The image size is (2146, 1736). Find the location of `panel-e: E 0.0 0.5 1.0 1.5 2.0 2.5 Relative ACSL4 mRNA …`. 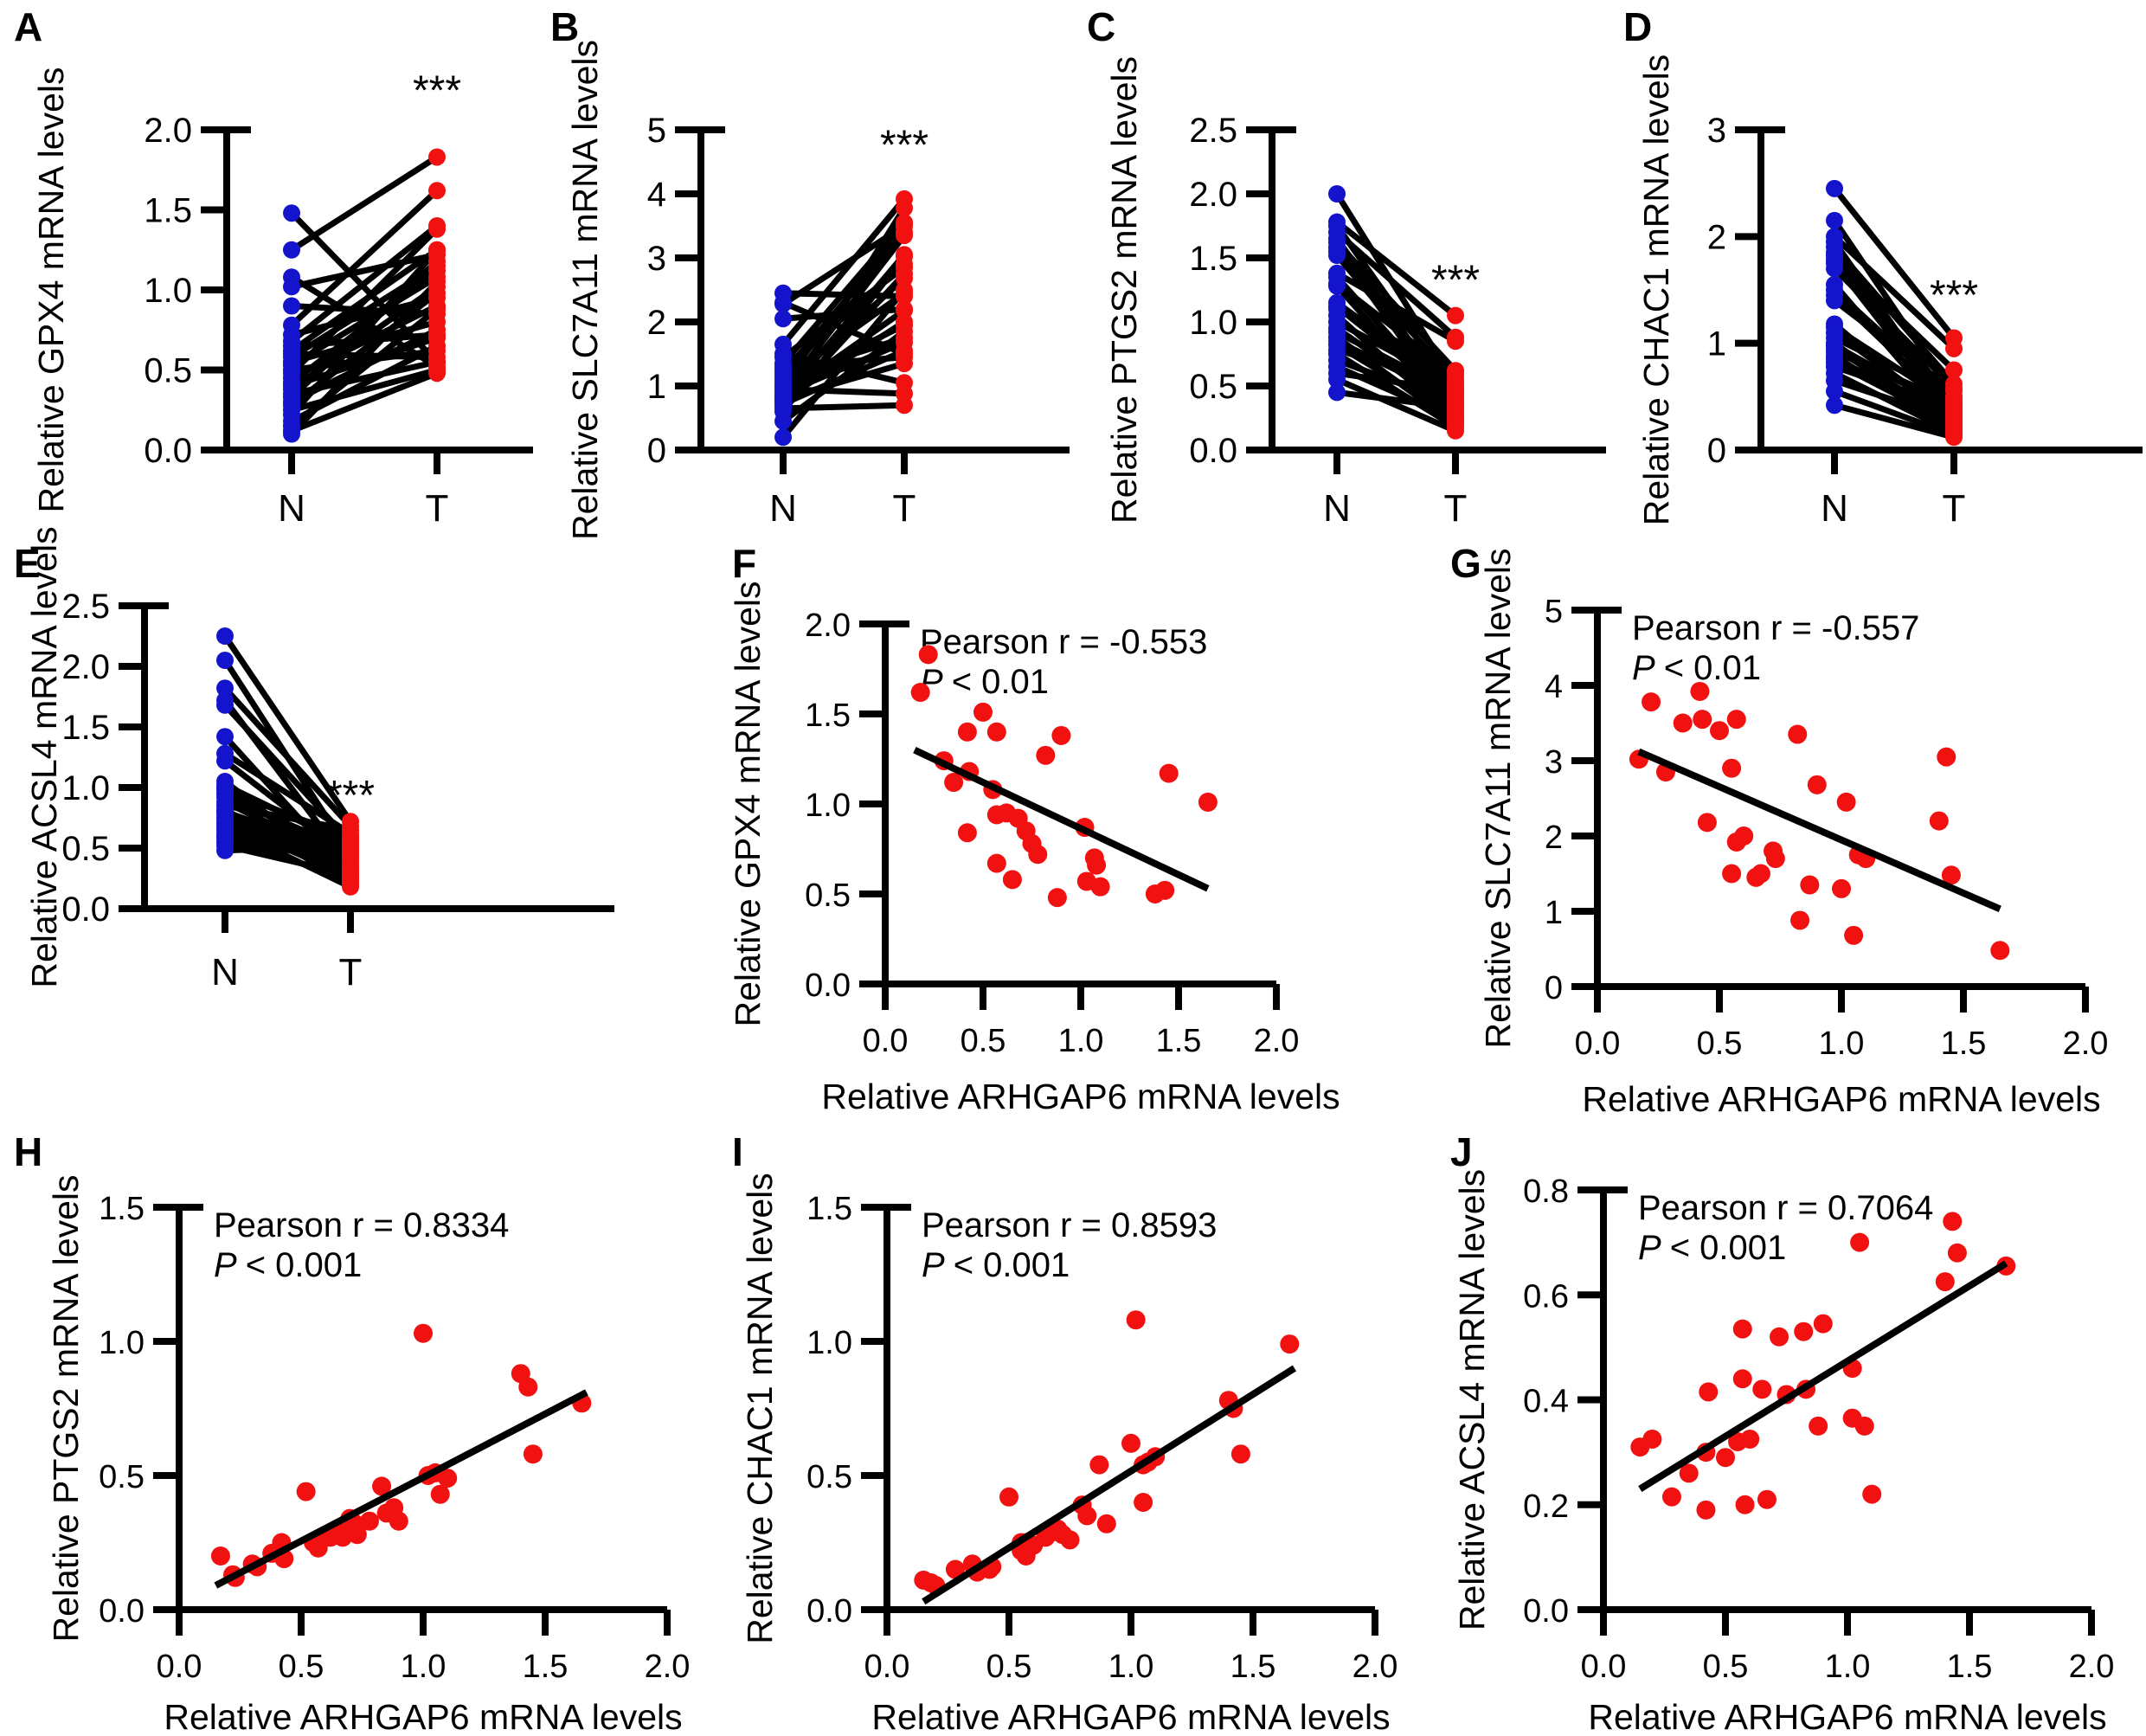

panel-e: E 0.0 0.5 1.0 1.5 2.0 2.5 Relative ACSL4 mRNA … is located at coordinates (359, 825).